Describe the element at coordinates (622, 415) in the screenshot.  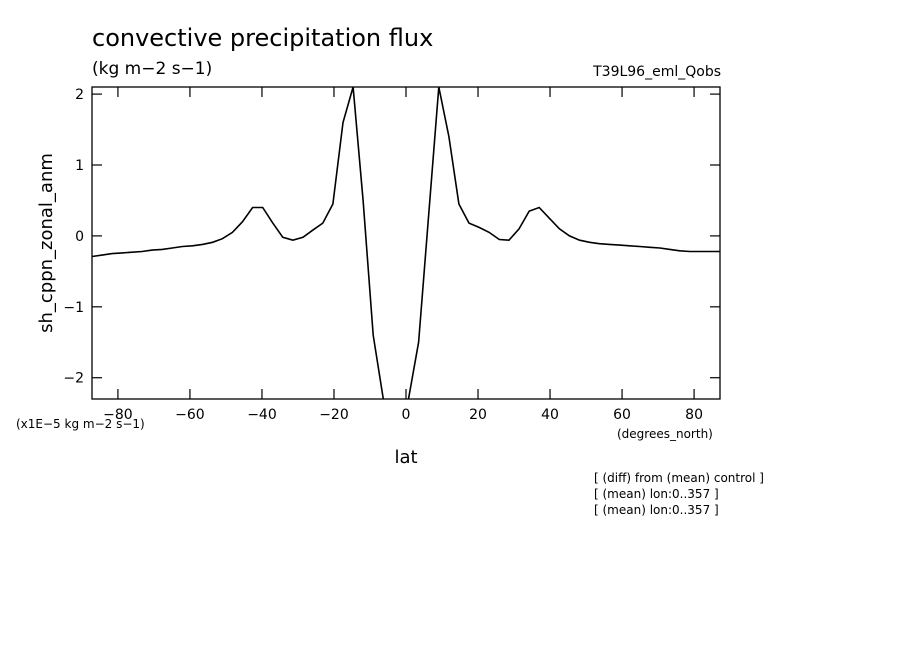
I see `x-tick-label: 60` at that location.